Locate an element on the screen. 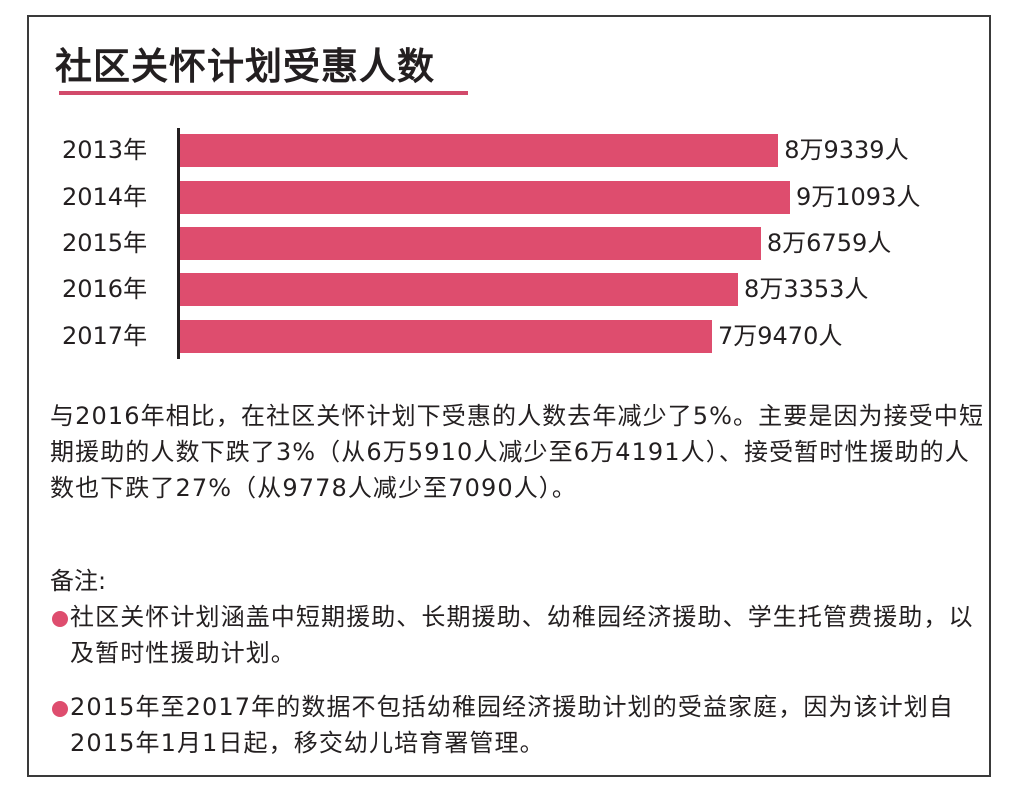 Image resolution: width=1013 pixels, height=800 pixels. y-axis-line is located at coordinates (178, 243).